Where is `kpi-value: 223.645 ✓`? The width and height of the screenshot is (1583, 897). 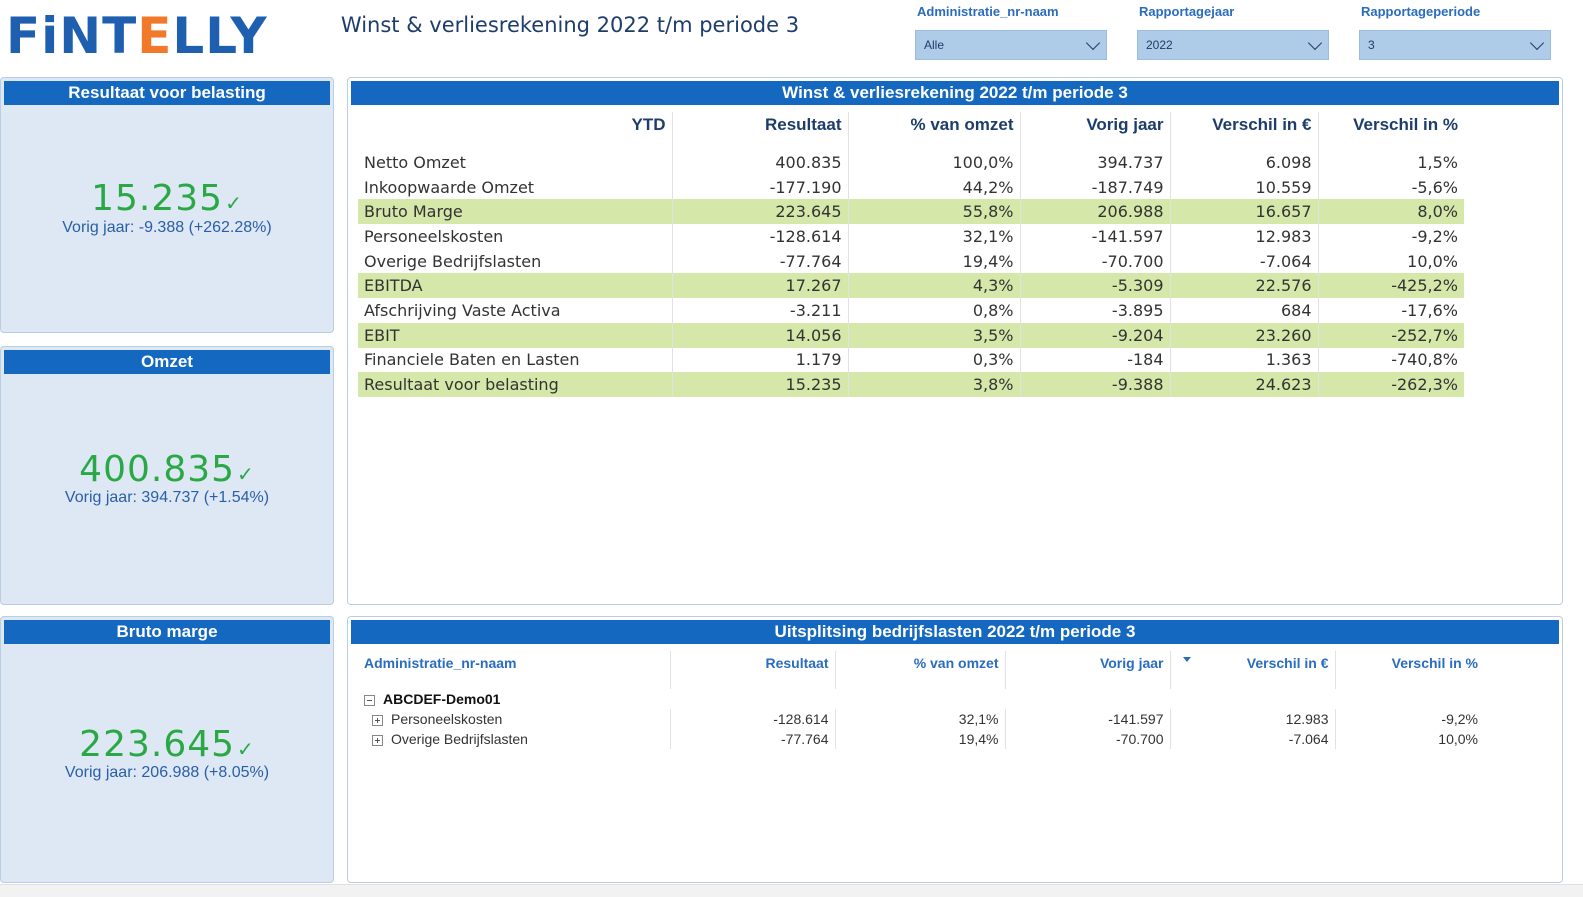
kpi-value: 223.645 ✓ is located at coordinates (167, 744).